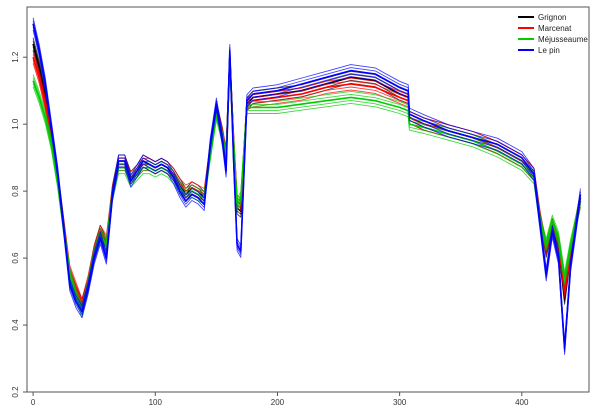 This screenshot has height=410, width=592. I want to click on legend-label: Marcenat, so click(555, 28).